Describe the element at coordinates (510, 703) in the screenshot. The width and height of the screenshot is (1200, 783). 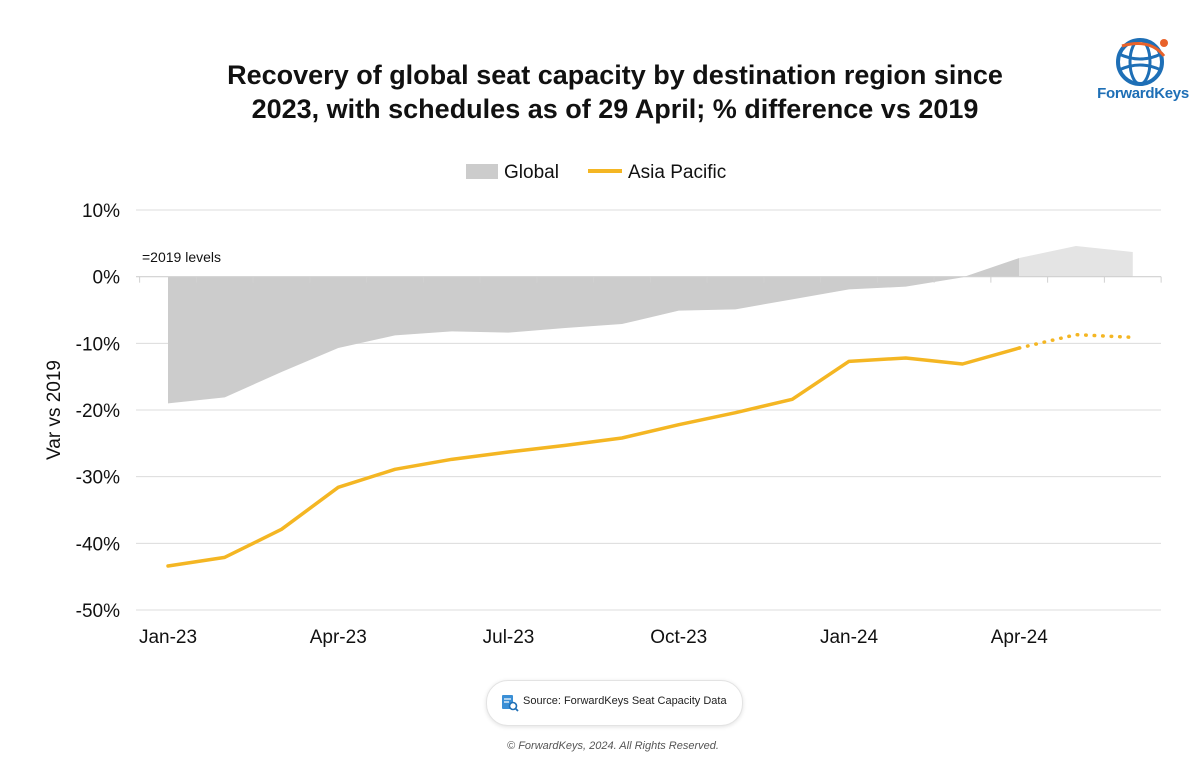
I see `document-search-icon` at that location.